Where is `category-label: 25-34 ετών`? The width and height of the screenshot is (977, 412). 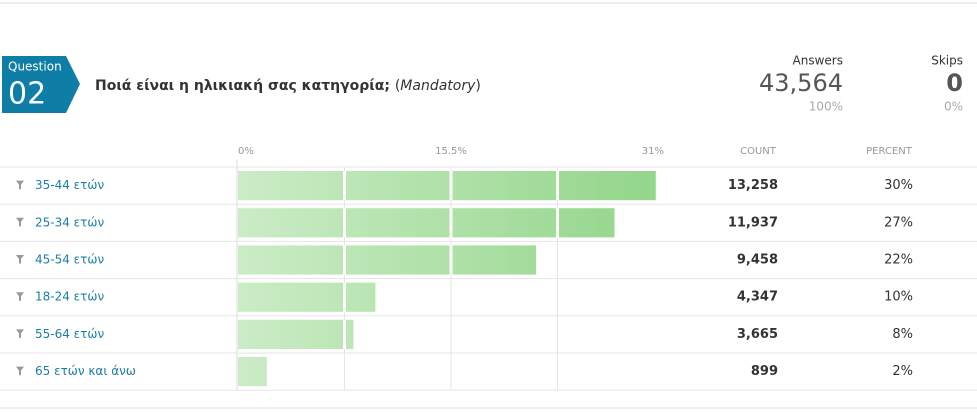
category-label: 25-34 ετών is located at coordinates (69, 222).